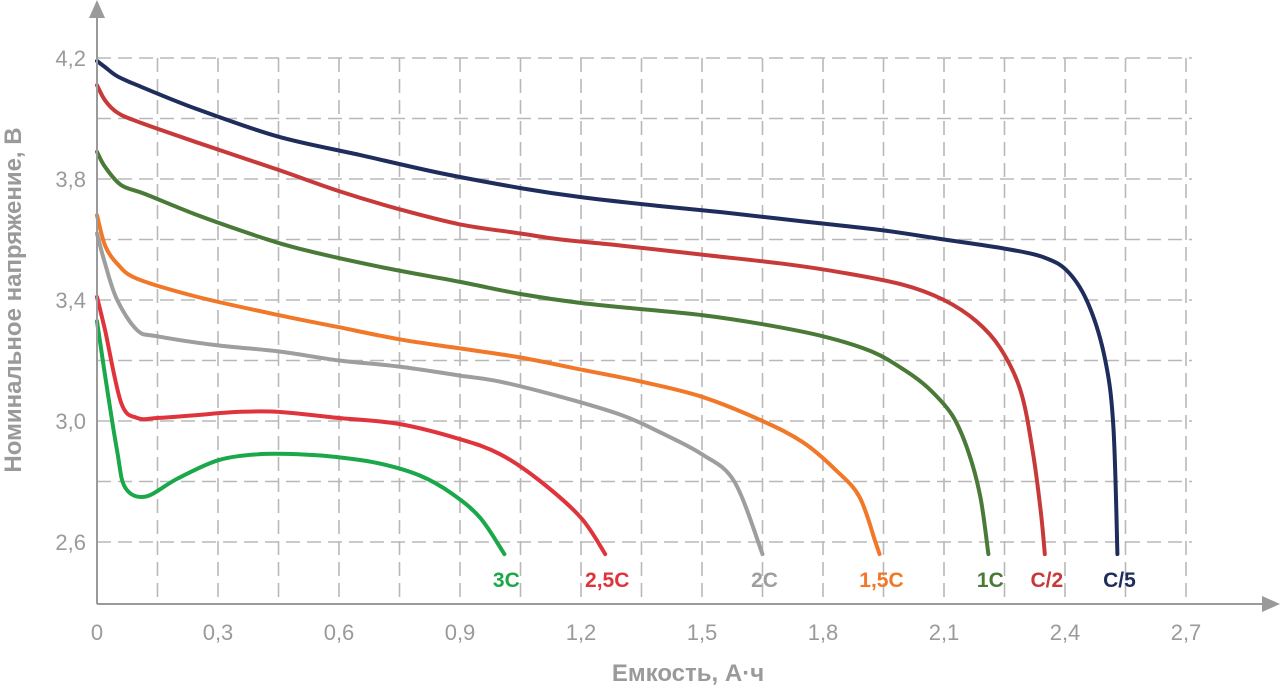 The height and width of the screenshot is (687, 1280). Describe the element at coordinates (881, 580) in the screenshot. I see `series-label-1-5c: 1,5C` at that location.